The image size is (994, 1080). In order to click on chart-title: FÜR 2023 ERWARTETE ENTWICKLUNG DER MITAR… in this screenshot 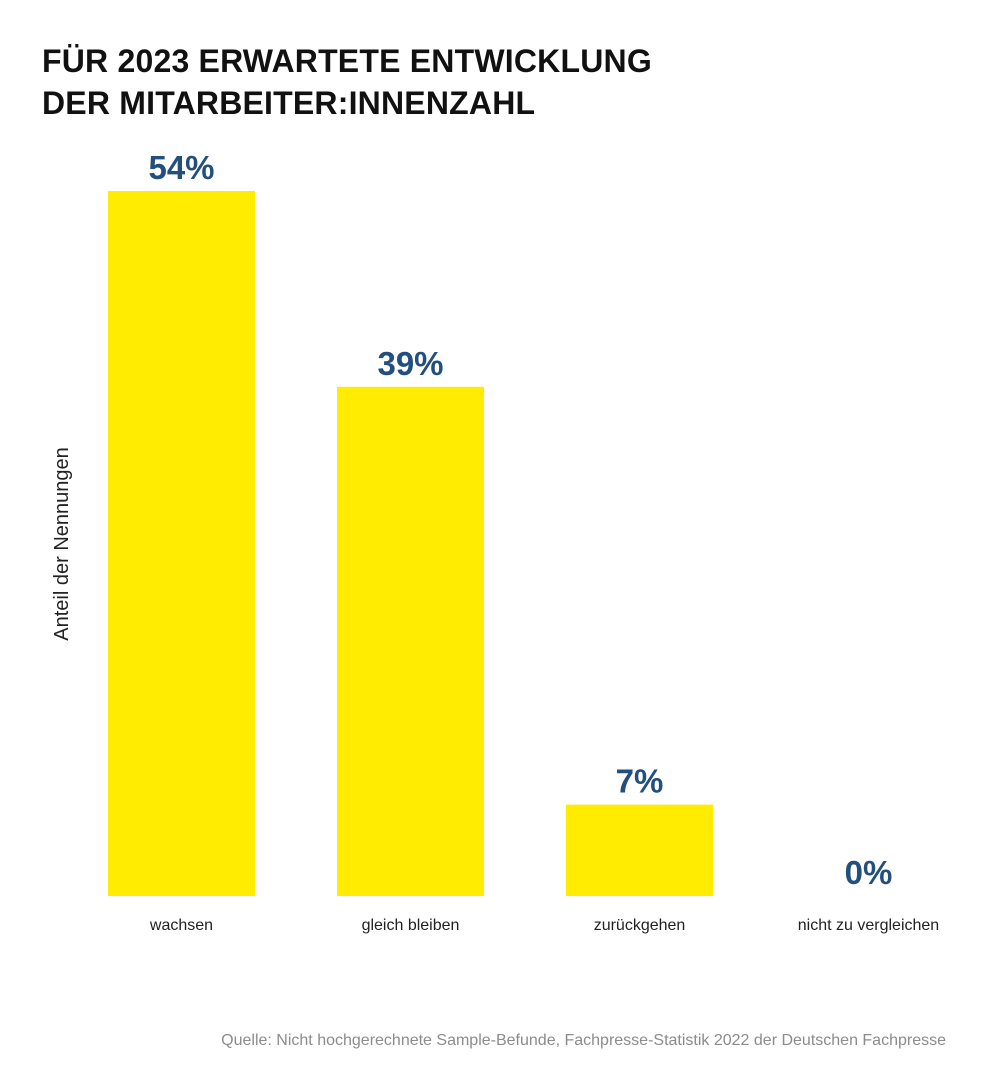, I will do `click(492, 82)`.